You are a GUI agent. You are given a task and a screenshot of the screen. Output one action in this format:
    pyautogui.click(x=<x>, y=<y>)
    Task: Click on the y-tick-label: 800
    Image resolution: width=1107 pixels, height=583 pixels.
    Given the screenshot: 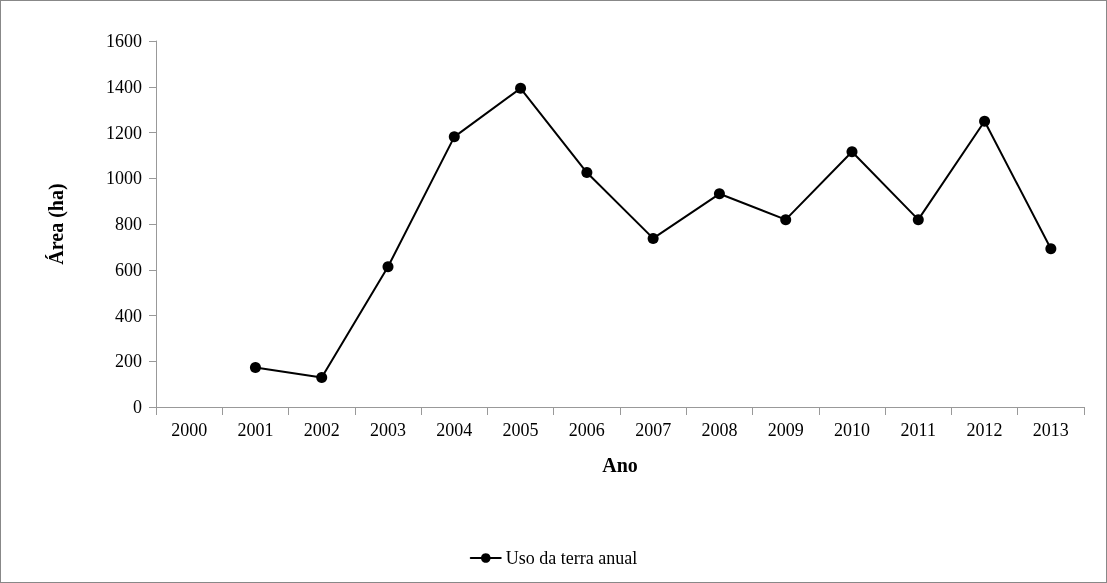 What is the action you would take?
    pyautogui.click(x=128, y=224)
    